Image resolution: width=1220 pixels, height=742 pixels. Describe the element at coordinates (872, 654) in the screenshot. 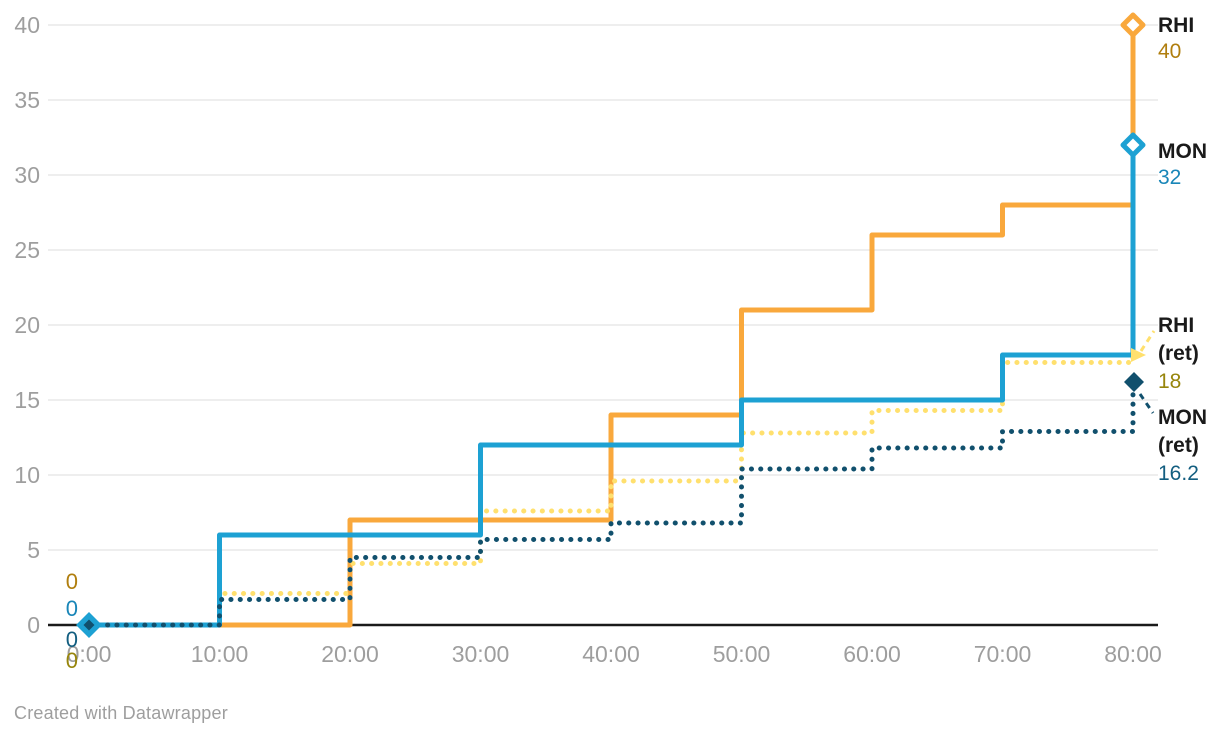

I see `x-axis-tick-label-60:00: 60:00` at that location.